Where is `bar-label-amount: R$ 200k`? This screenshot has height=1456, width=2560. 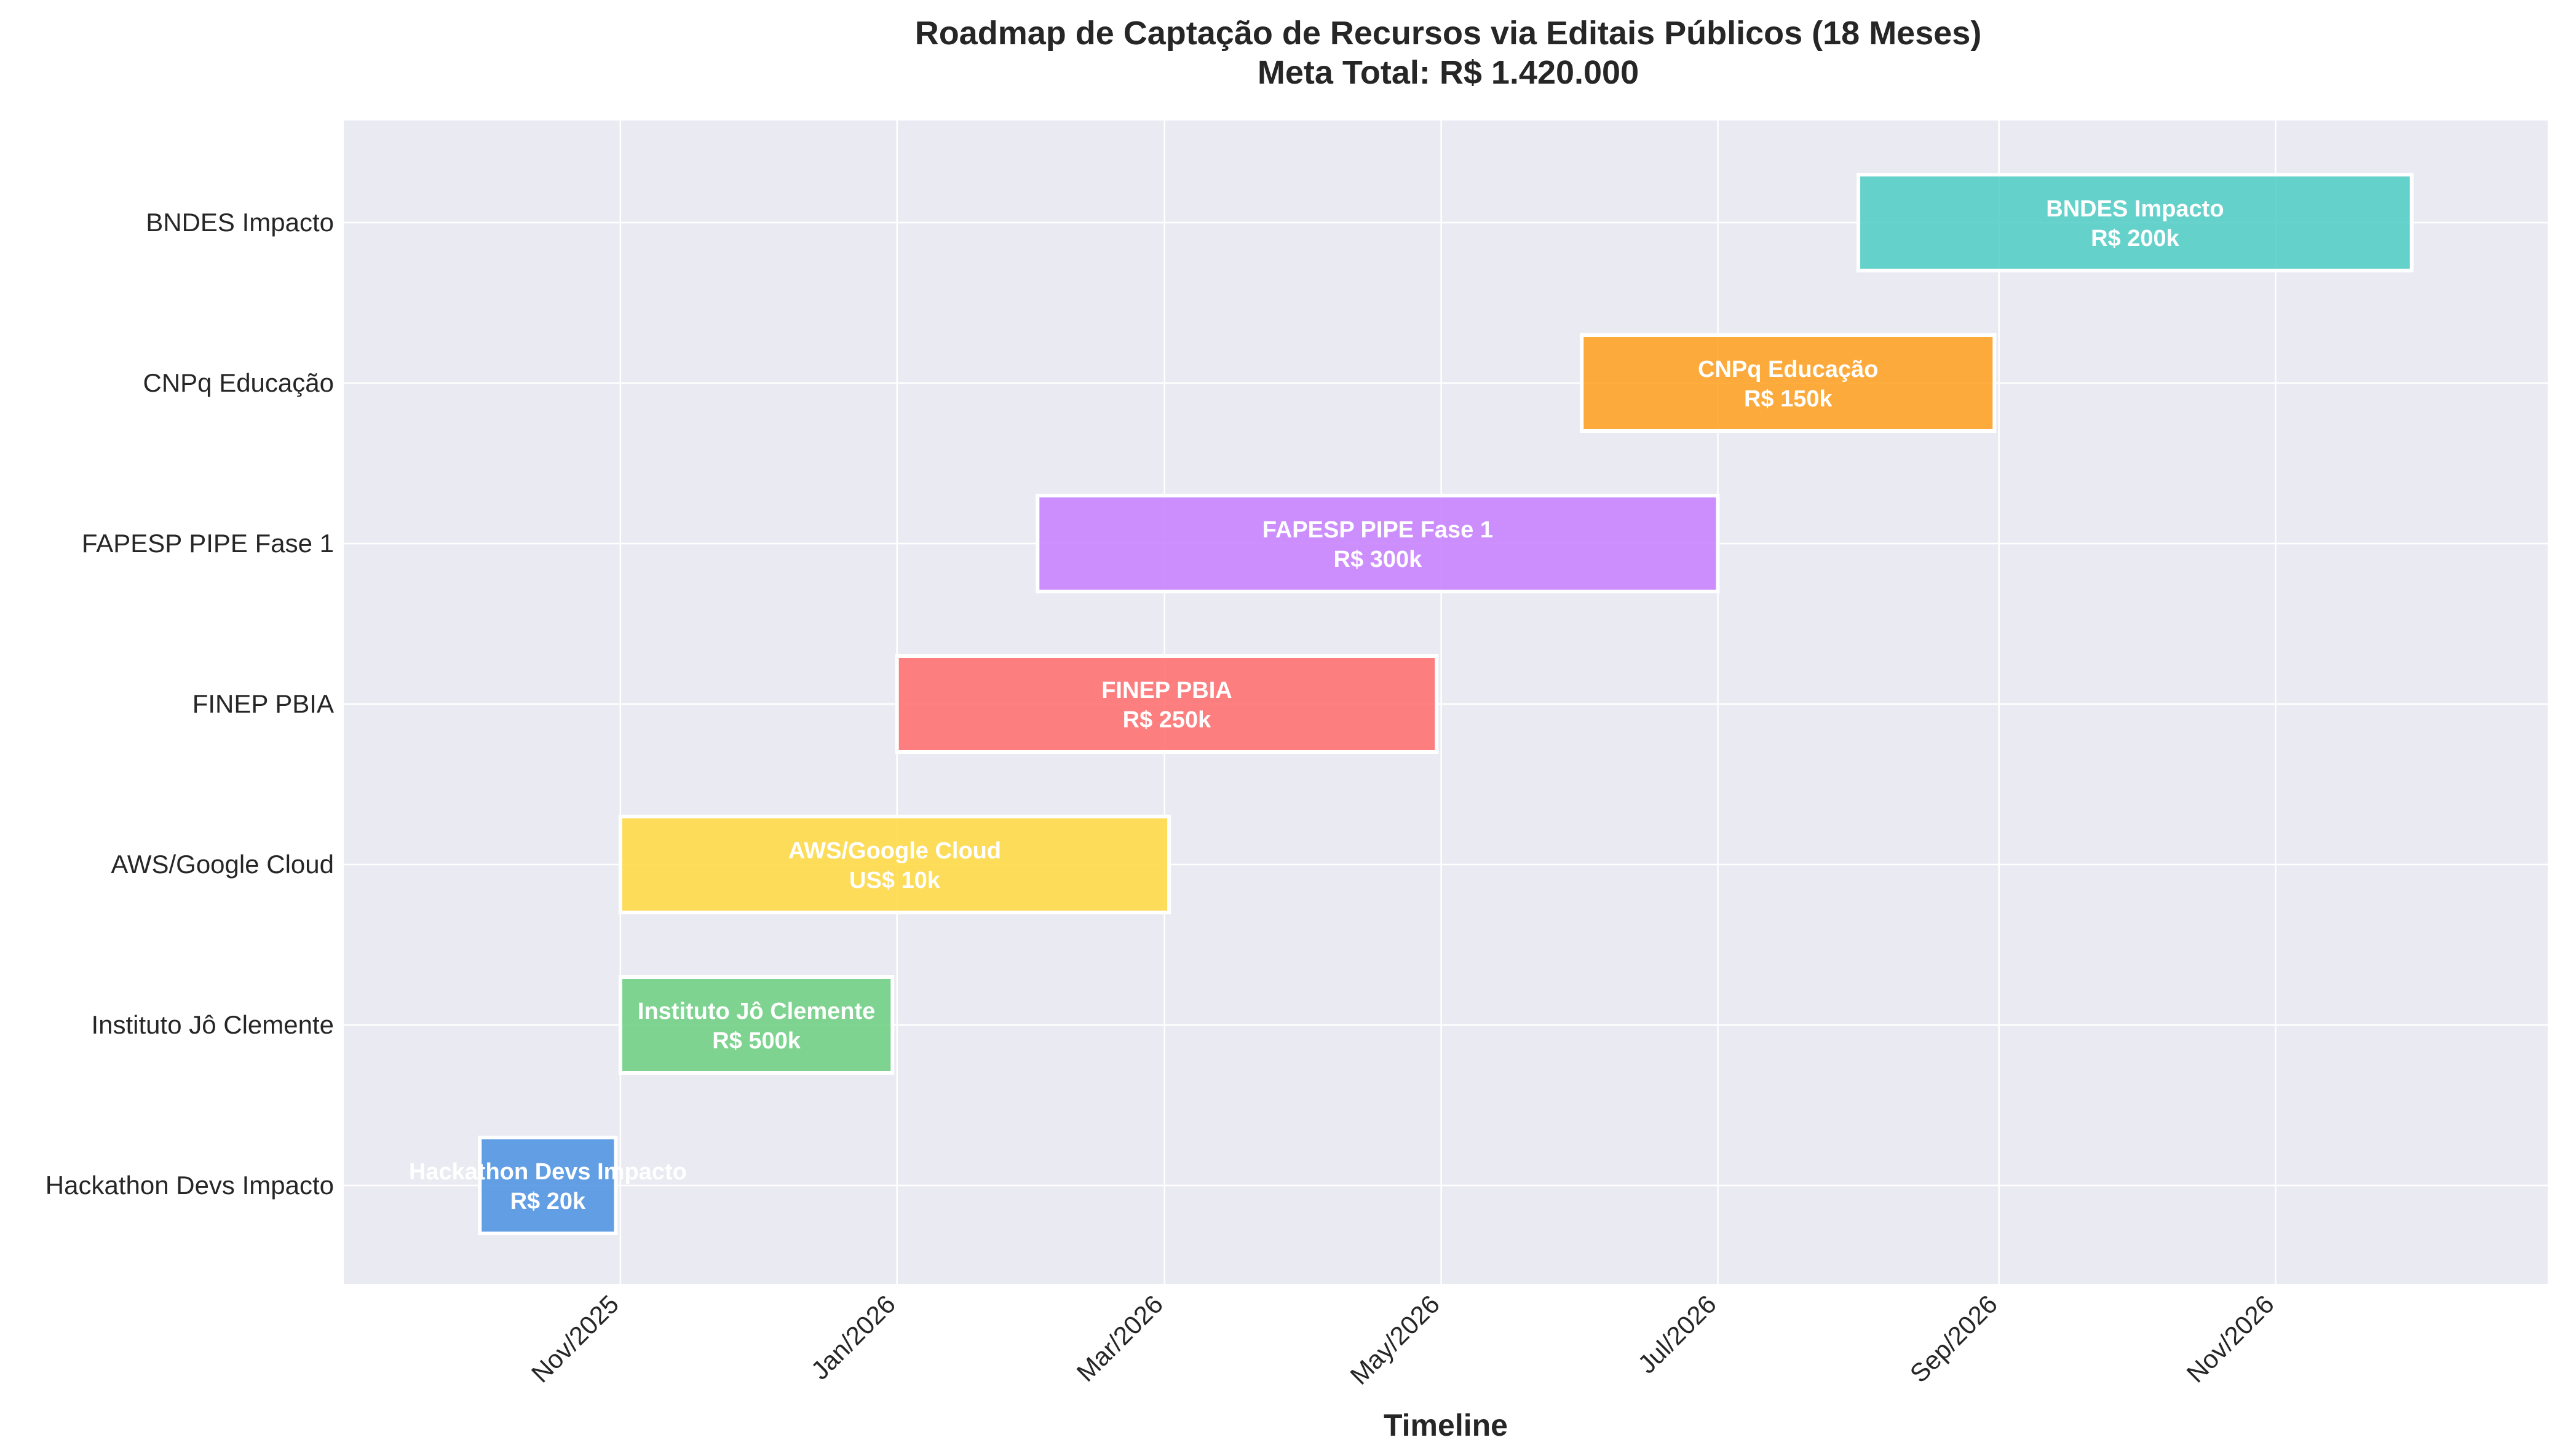
bar-label-amount: R$ 200k is located at coordinates (2136, 239).